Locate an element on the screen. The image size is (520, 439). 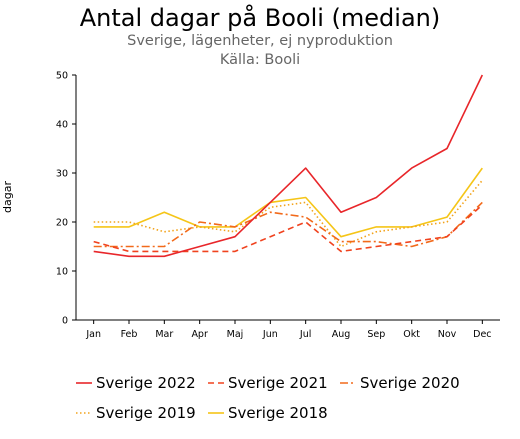
x-tick-label: Okt is located at coordinates (411, 334).